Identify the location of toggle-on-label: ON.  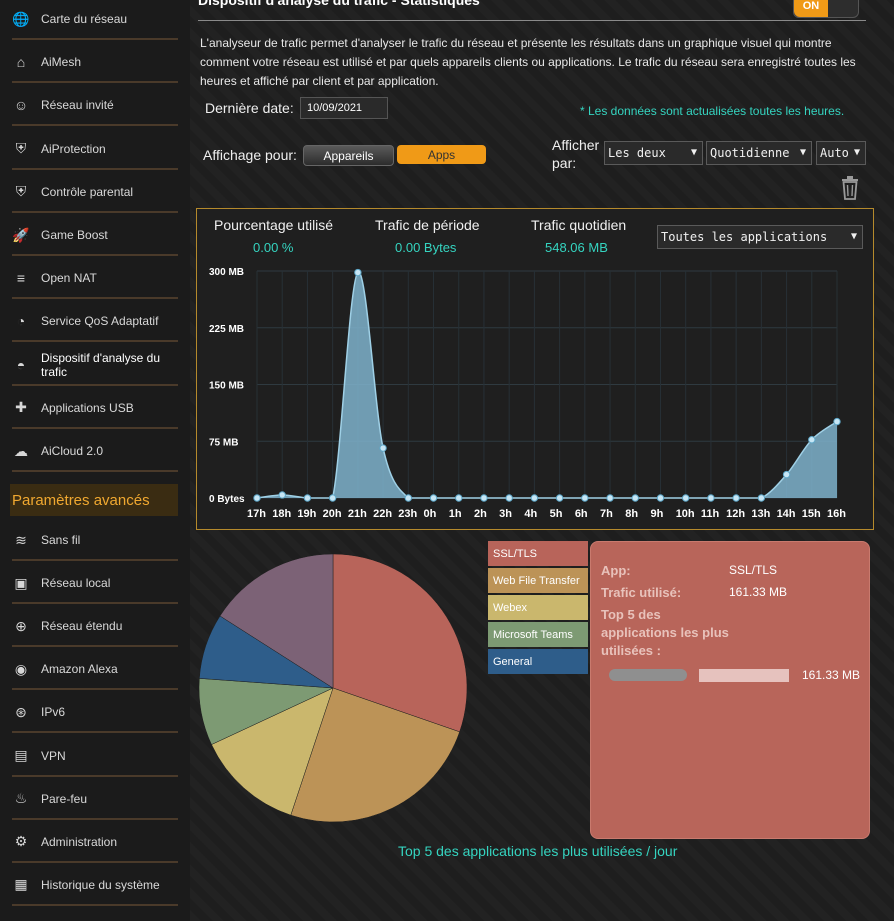
(811, 8).